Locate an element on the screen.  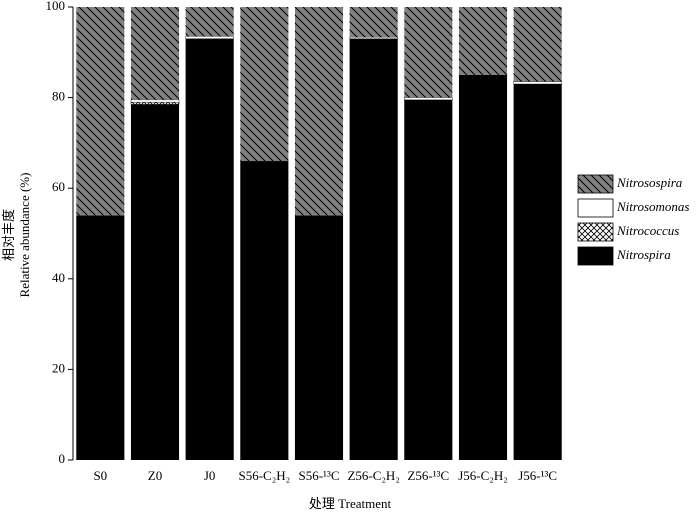
x-tick-label: S56-¹³C is located at coordinates (318, 475).